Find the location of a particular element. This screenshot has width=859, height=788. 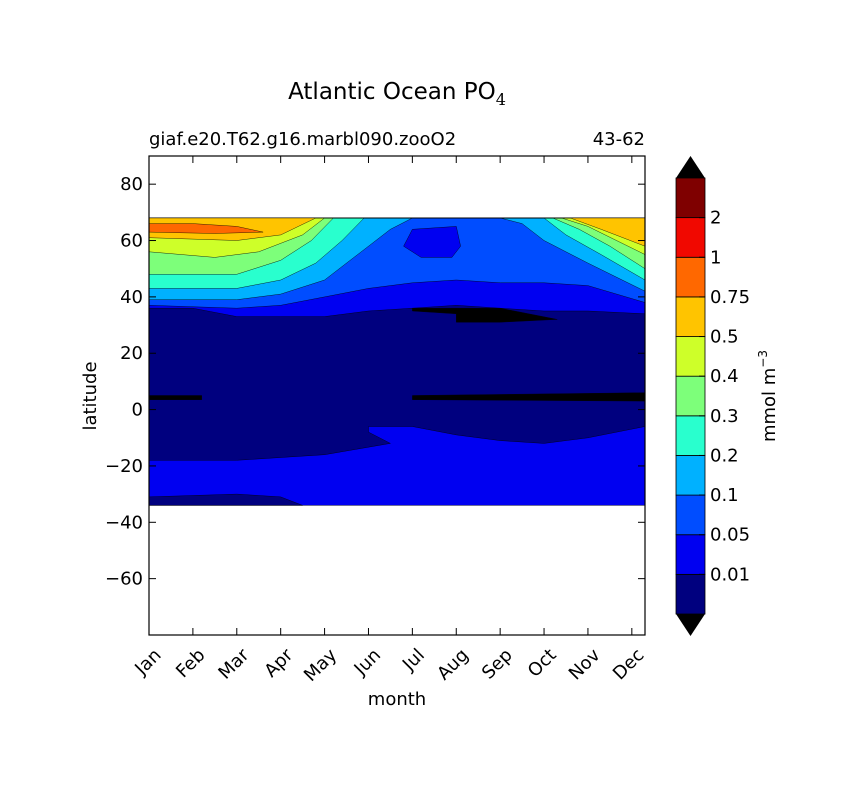

x-tick-label: Jul is located at coordinates (413, 660).